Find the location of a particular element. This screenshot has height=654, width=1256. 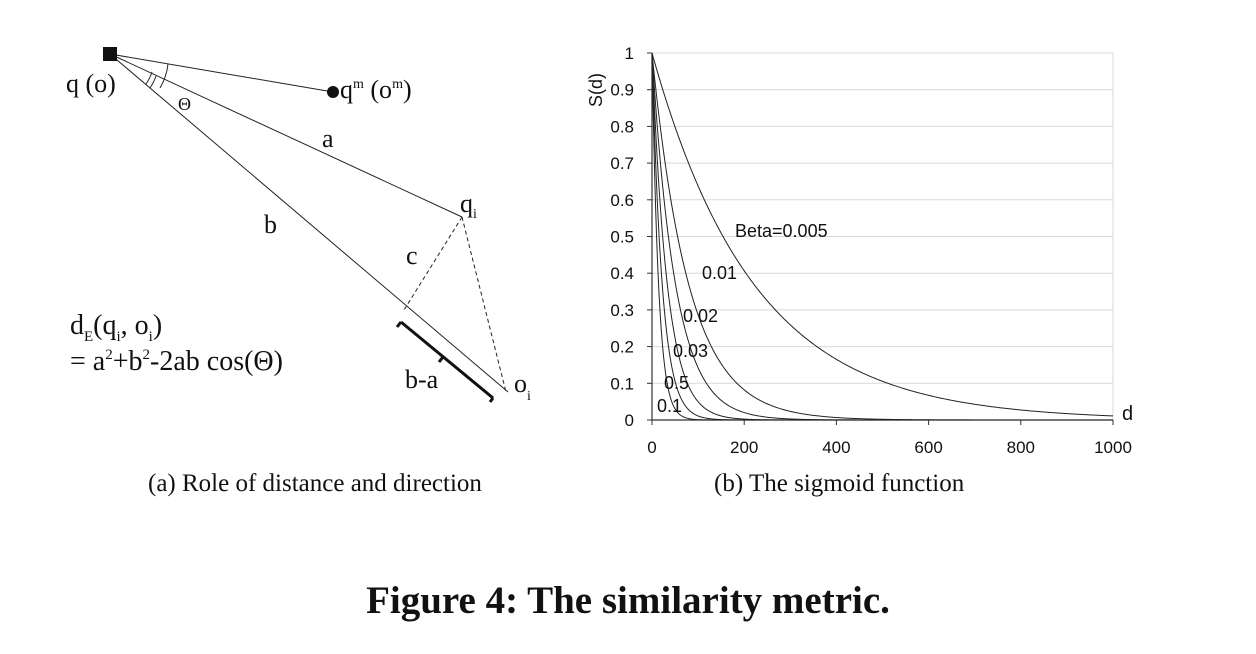

y-tick-label: 0.4 is located at coordinates (622, 273).